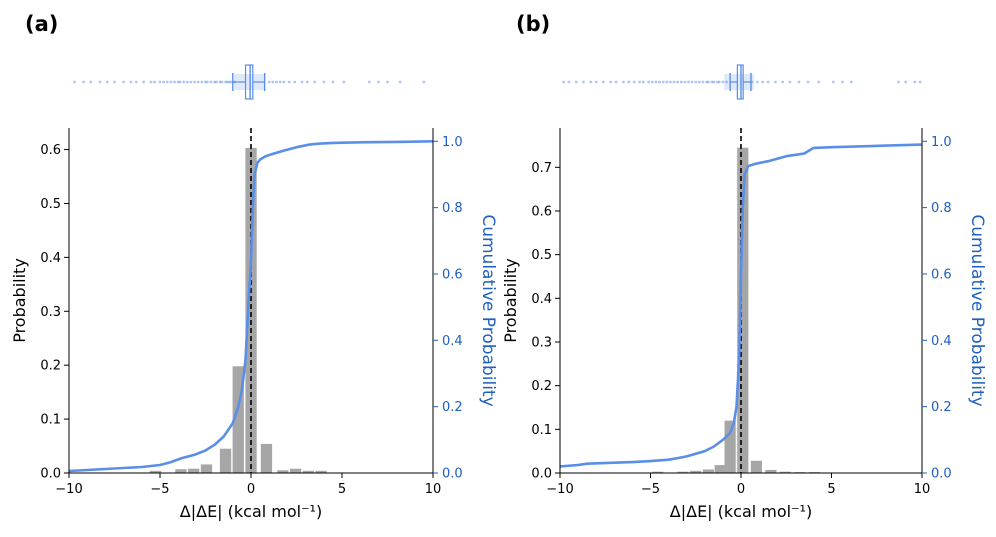 Image resolution: width=996 pixels, height=537 pixels. I want to click on y-tick-label: 0.4, so click(541, 299).